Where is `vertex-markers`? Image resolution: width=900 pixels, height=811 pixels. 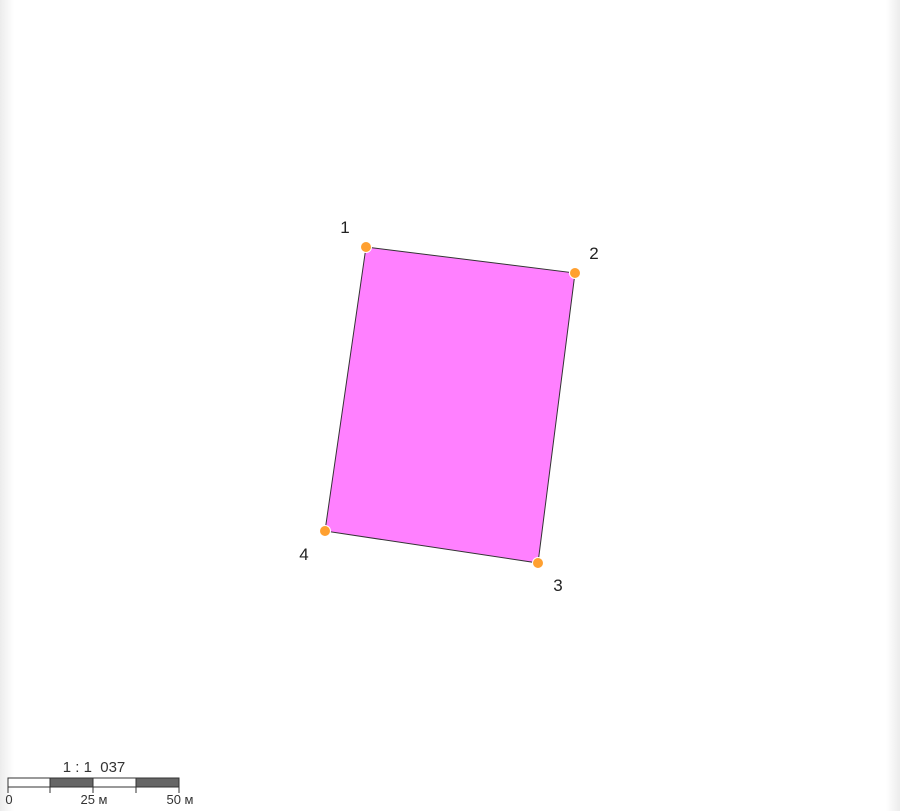
vertex-markers is located at coordinates (450, 405).